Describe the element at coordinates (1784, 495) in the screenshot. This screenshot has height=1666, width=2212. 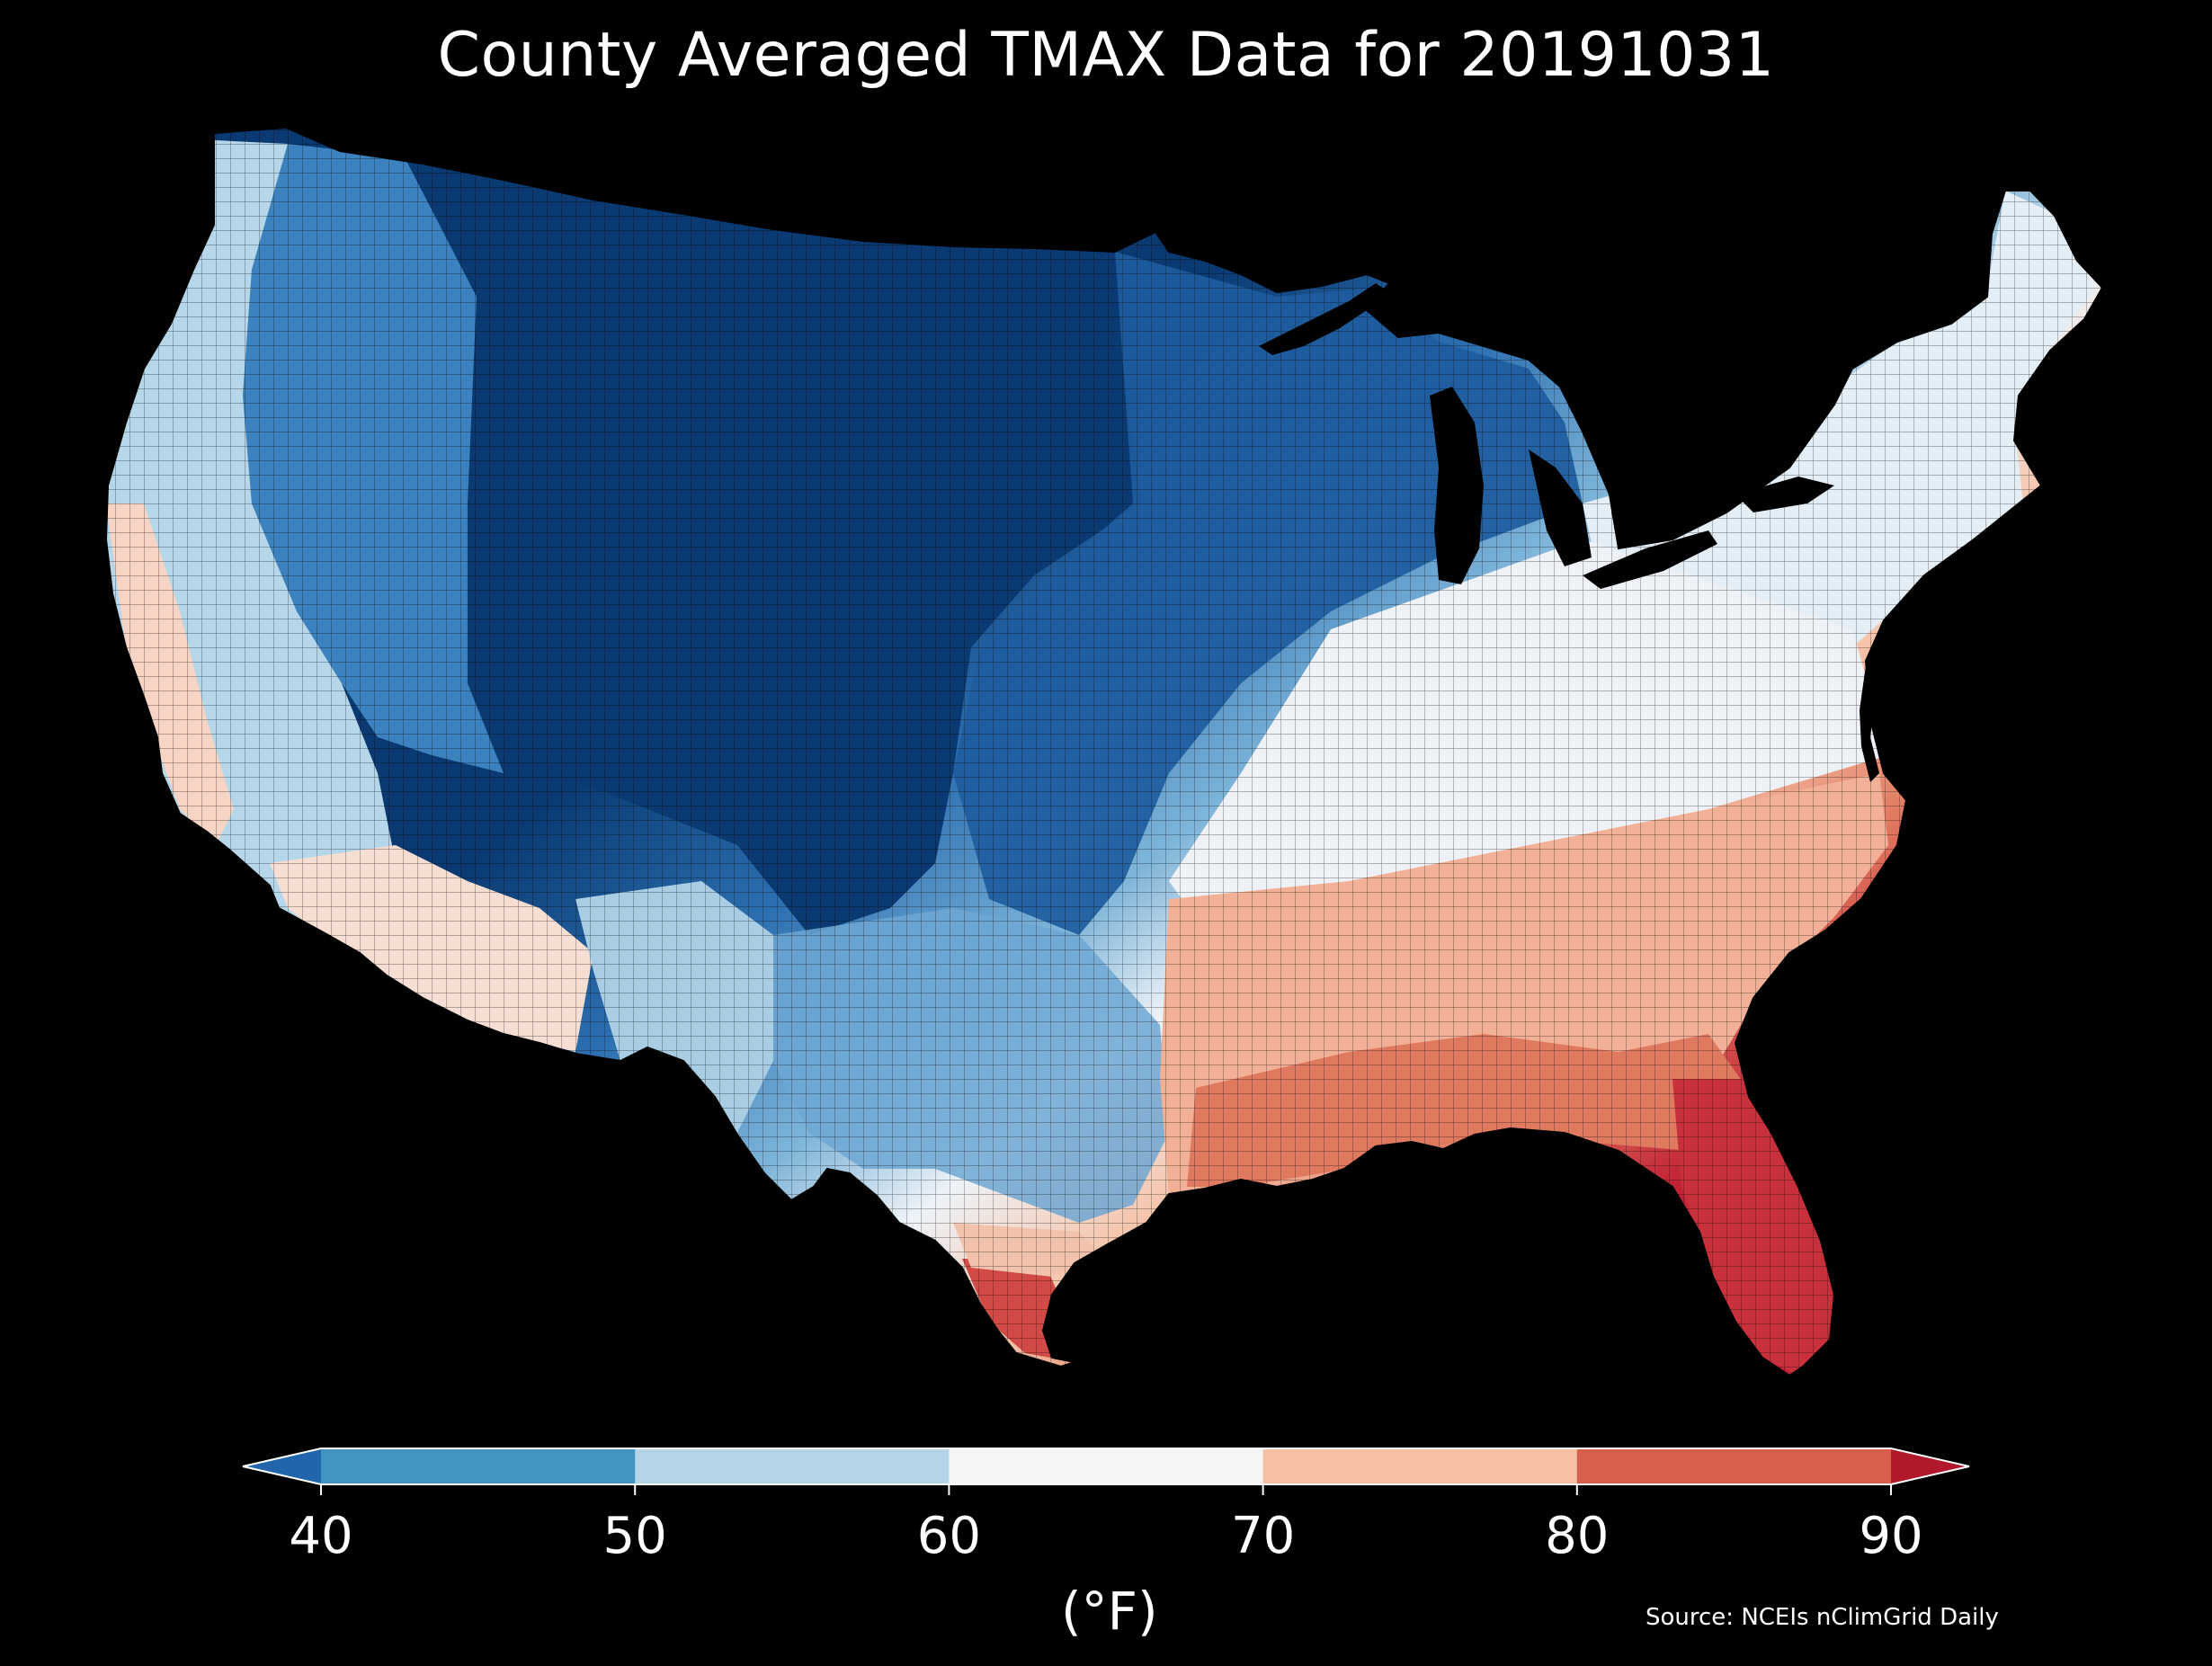
I see `lake-ontario` at that location.